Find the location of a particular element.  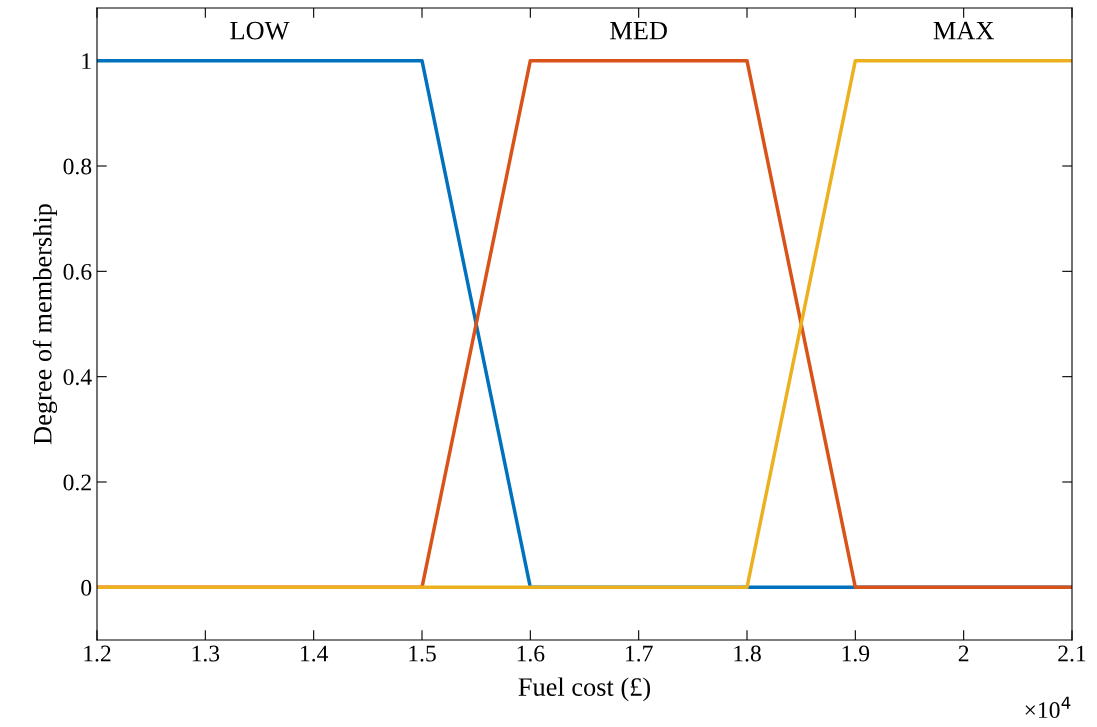

x-axis-title: Fuel cost (£) is located at coordinates (584, 689).